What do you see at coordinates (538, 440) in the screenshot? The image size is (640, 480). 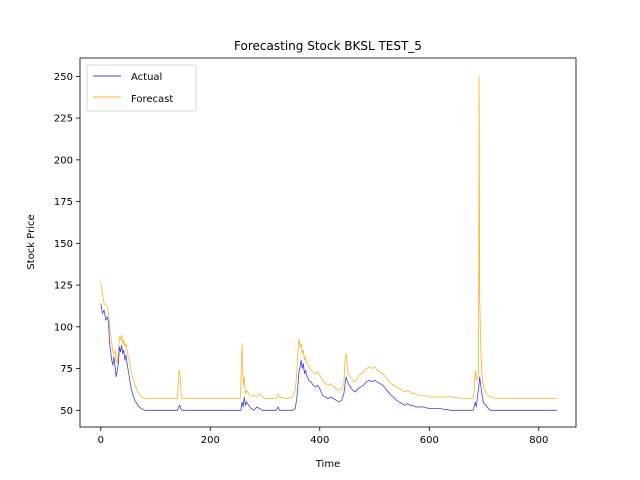 I see `x-tick-label: 800` at bounding box center [538, 440].